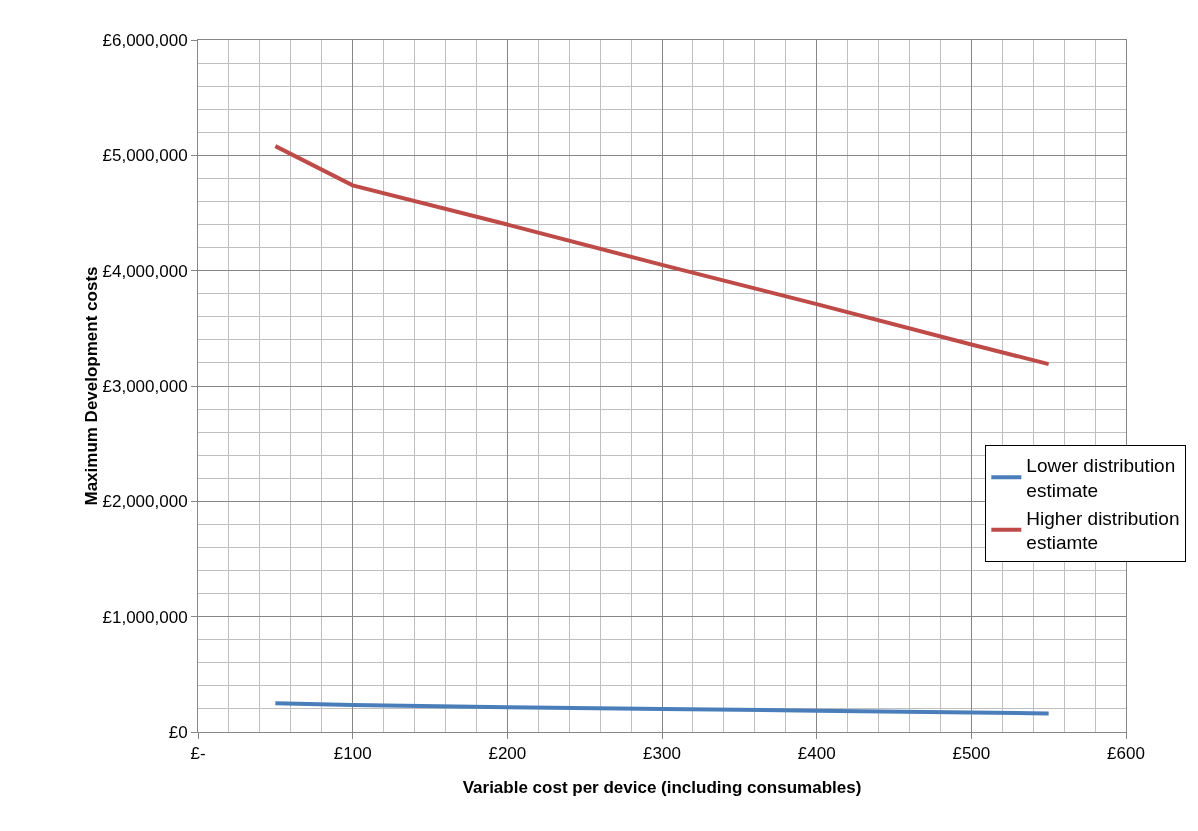  I want to click on x-tick-label: £100, so click(352, 754).